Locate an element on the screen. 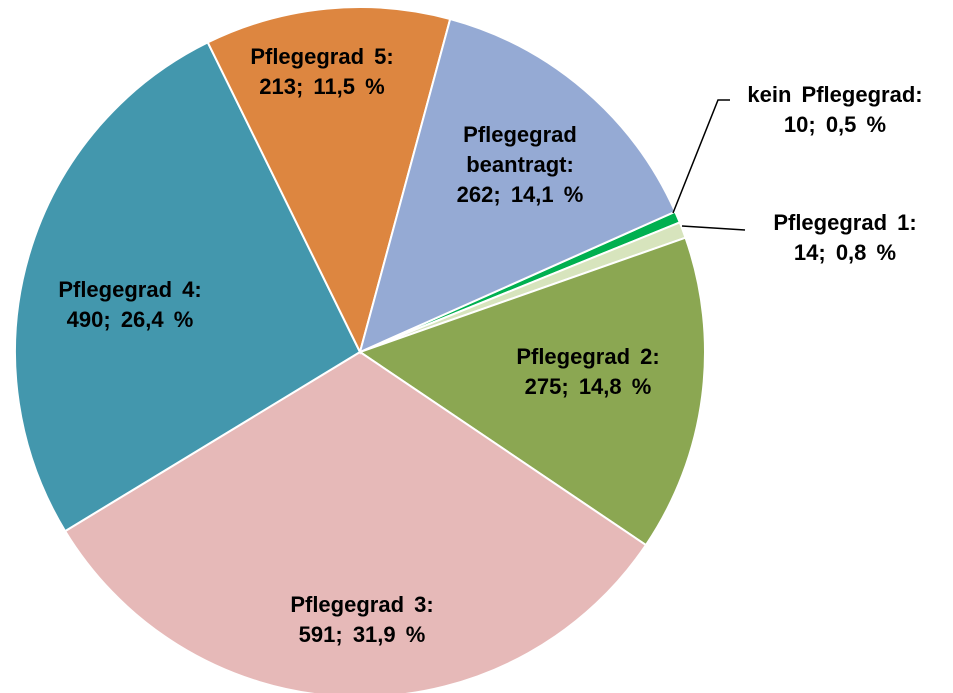 This screenshot has height=693, width=953. category-name: Pflegegrad 1: is located at coordinates (845, 222).